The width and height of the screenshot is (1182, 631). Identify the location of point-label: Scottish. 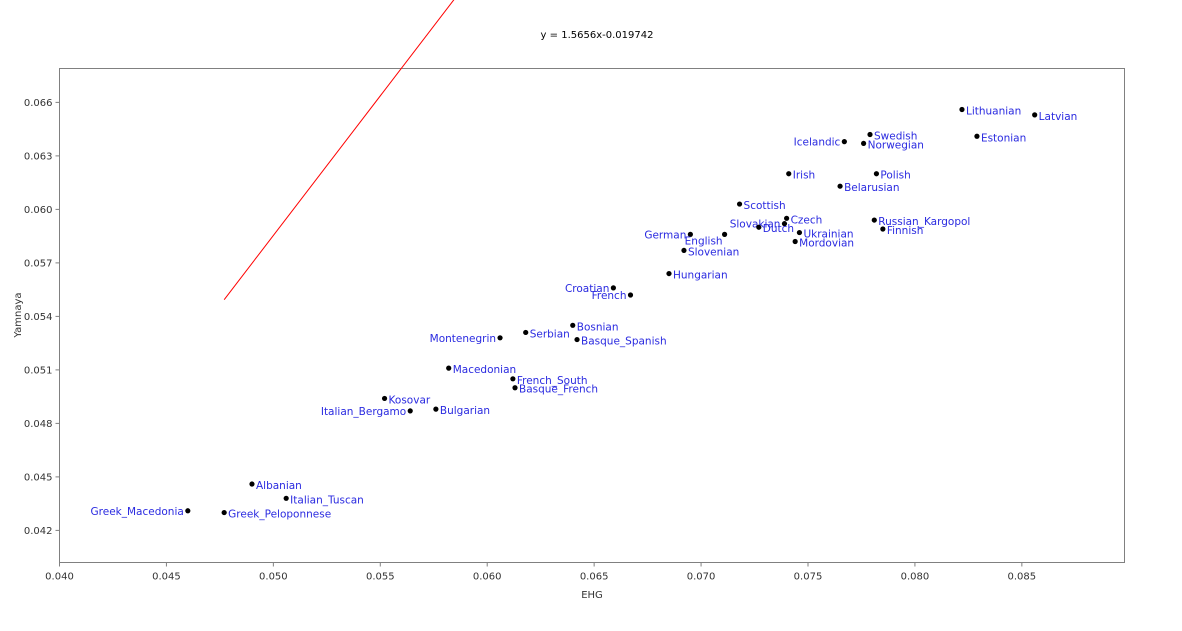
(765, 206).